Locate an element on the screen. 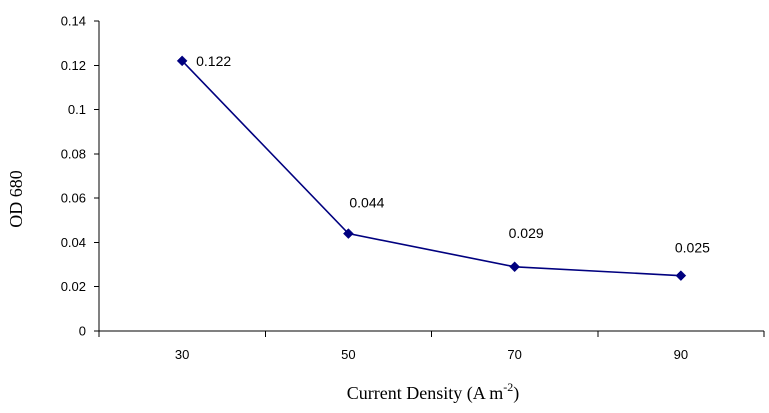 The width and height of the screenshot is (769, 413). x-tick-label: 50 is located at coordinates (348, 354).